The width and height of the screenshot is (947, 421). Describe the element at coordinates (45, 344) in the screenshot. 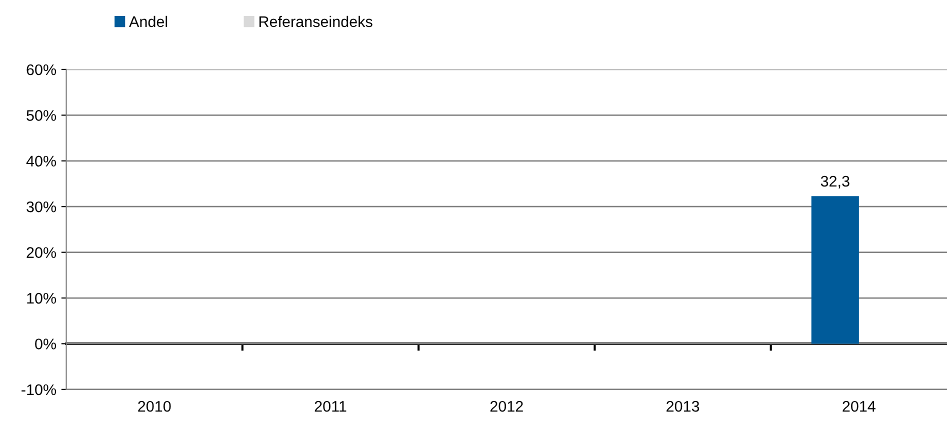

I see `y-tick-label: 0%` at that location.